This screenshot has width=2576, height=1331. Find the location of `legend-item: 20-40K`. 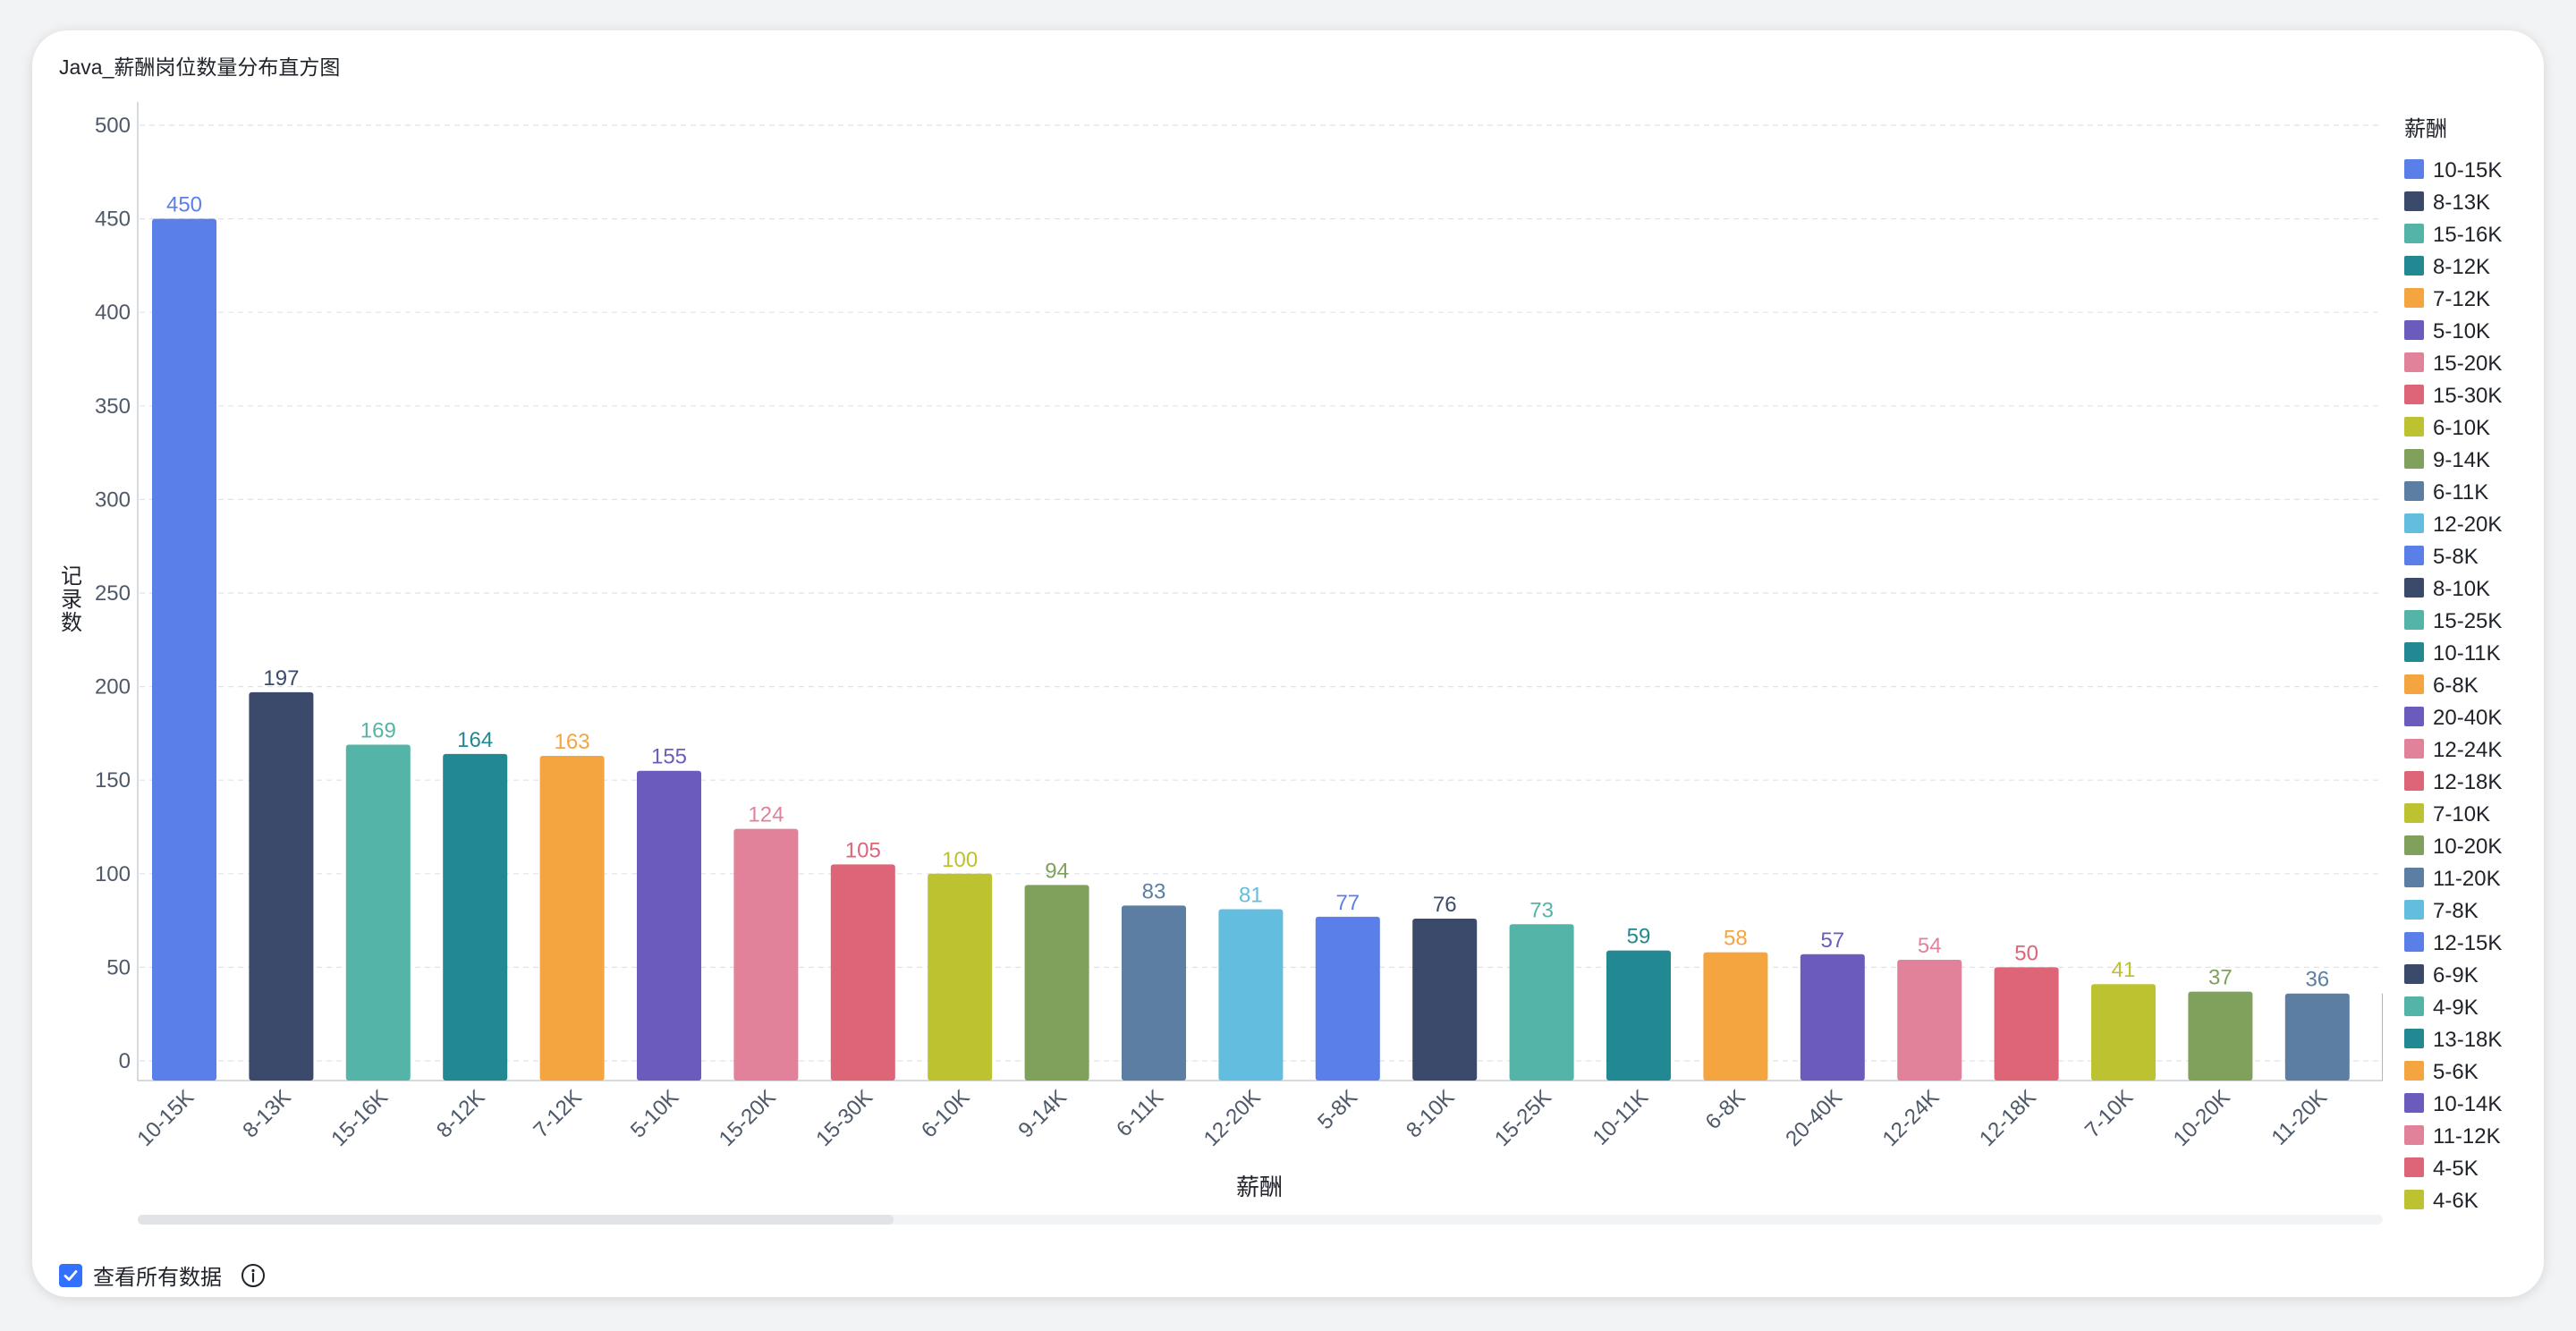

legend-item: 20-40K is located at coordinates (2467, 718).